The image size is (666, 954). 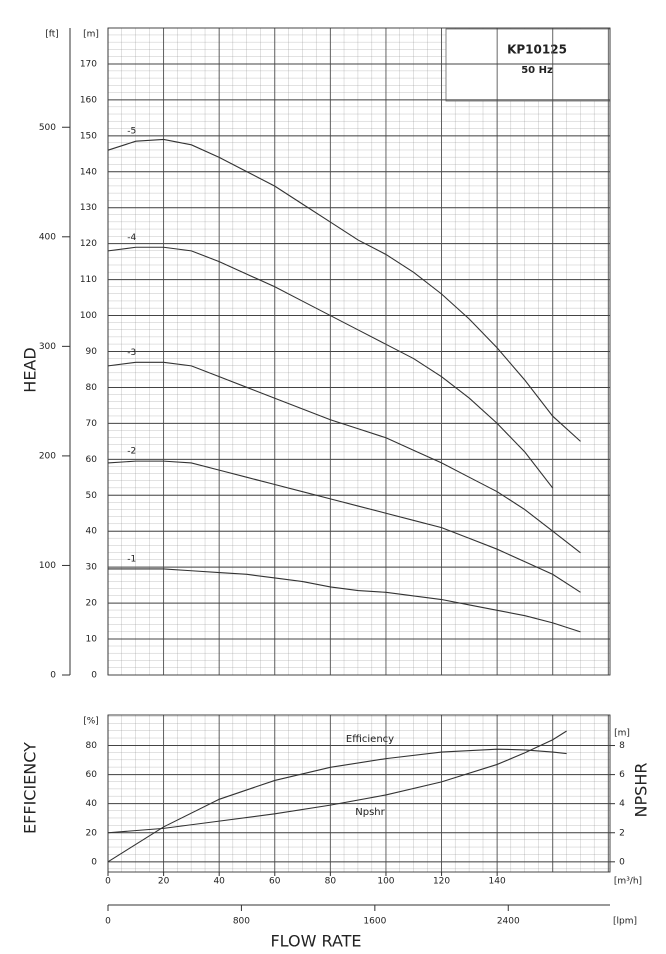 I want to click on y-axis-label: EFFICIENCY, so click(x=30, y=788).